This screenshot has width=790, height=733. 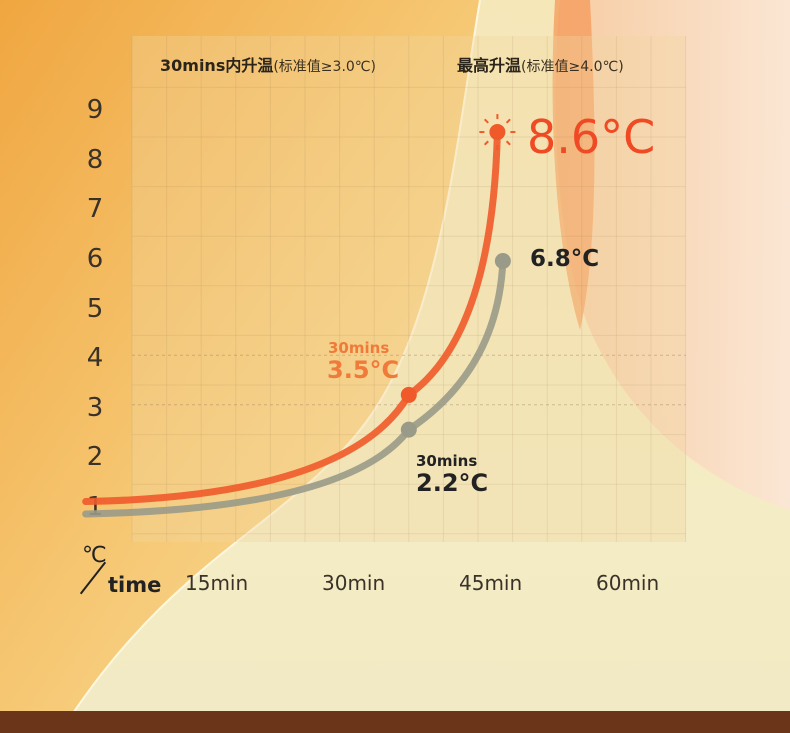 What do you see at coordinates (95, 457) in the screenshot?
I see `y-tick-label: 2` at bounding box center [95, 457].